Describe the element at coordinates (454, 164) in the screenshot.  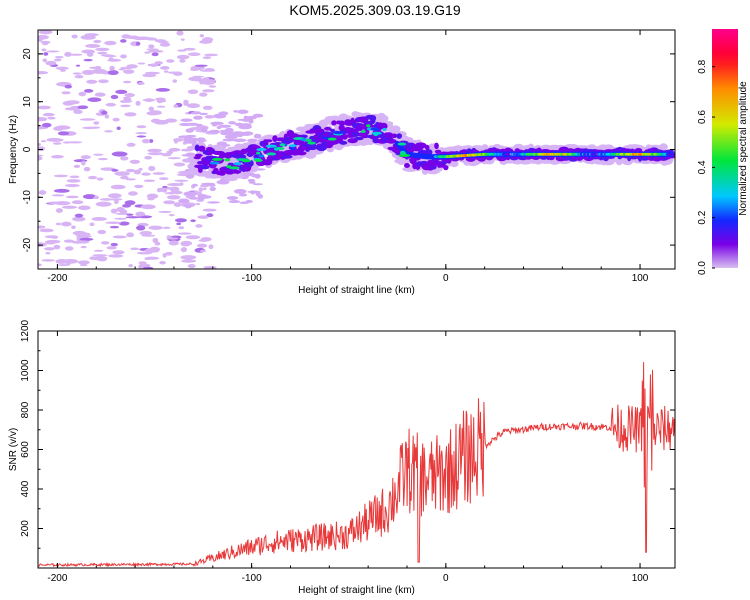
I see `ridge-halo` at that location.